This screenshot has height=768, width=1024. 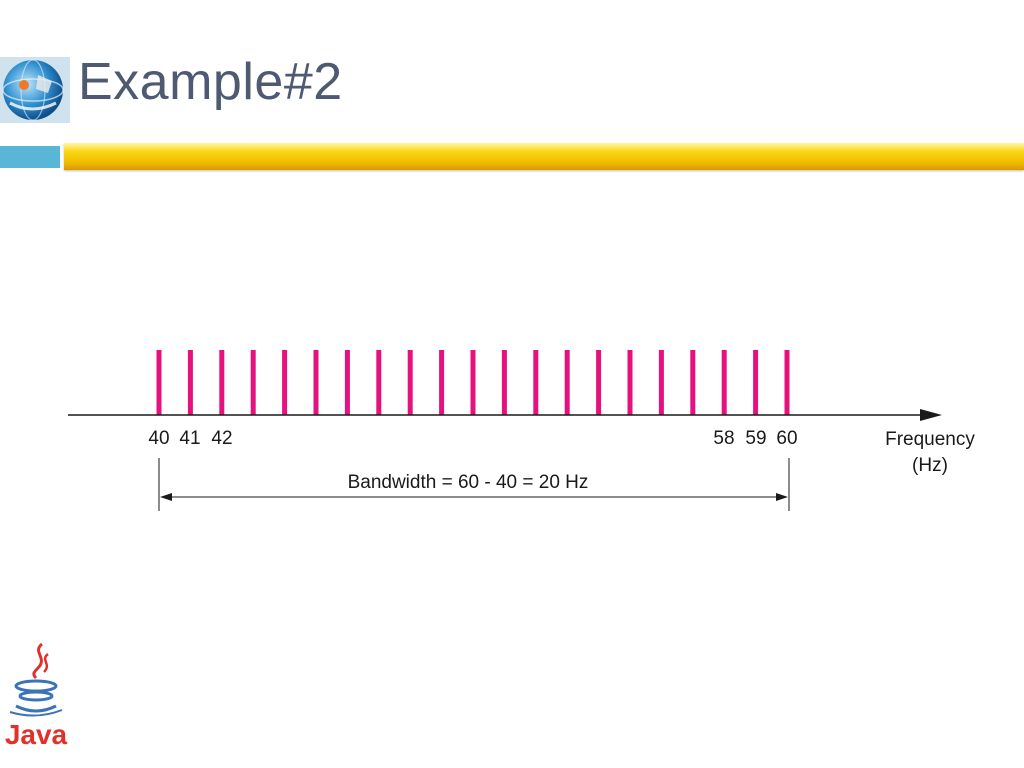 What do you see at coordinates (158, 438) in the screenshot?
I see `tick-label: 40` at bounding box center [158, 438].